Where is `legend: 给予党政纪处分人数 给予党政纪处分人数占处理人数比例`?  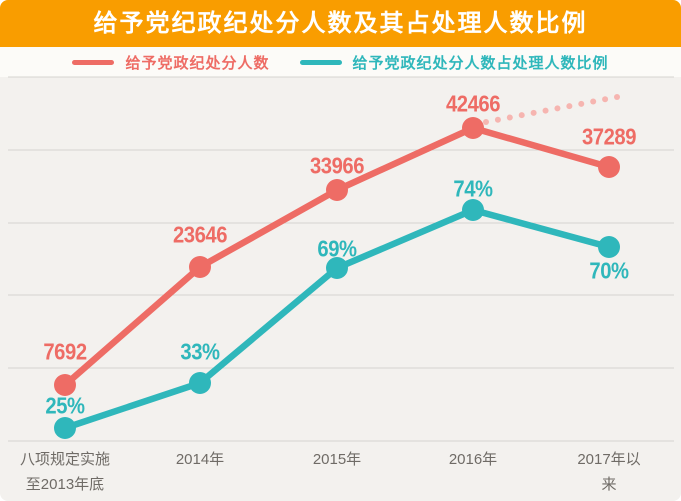
legend: 给予党政纪处分人数 给予党政纪处分人数占处理人数比例 is located at coordinates (340, 62).